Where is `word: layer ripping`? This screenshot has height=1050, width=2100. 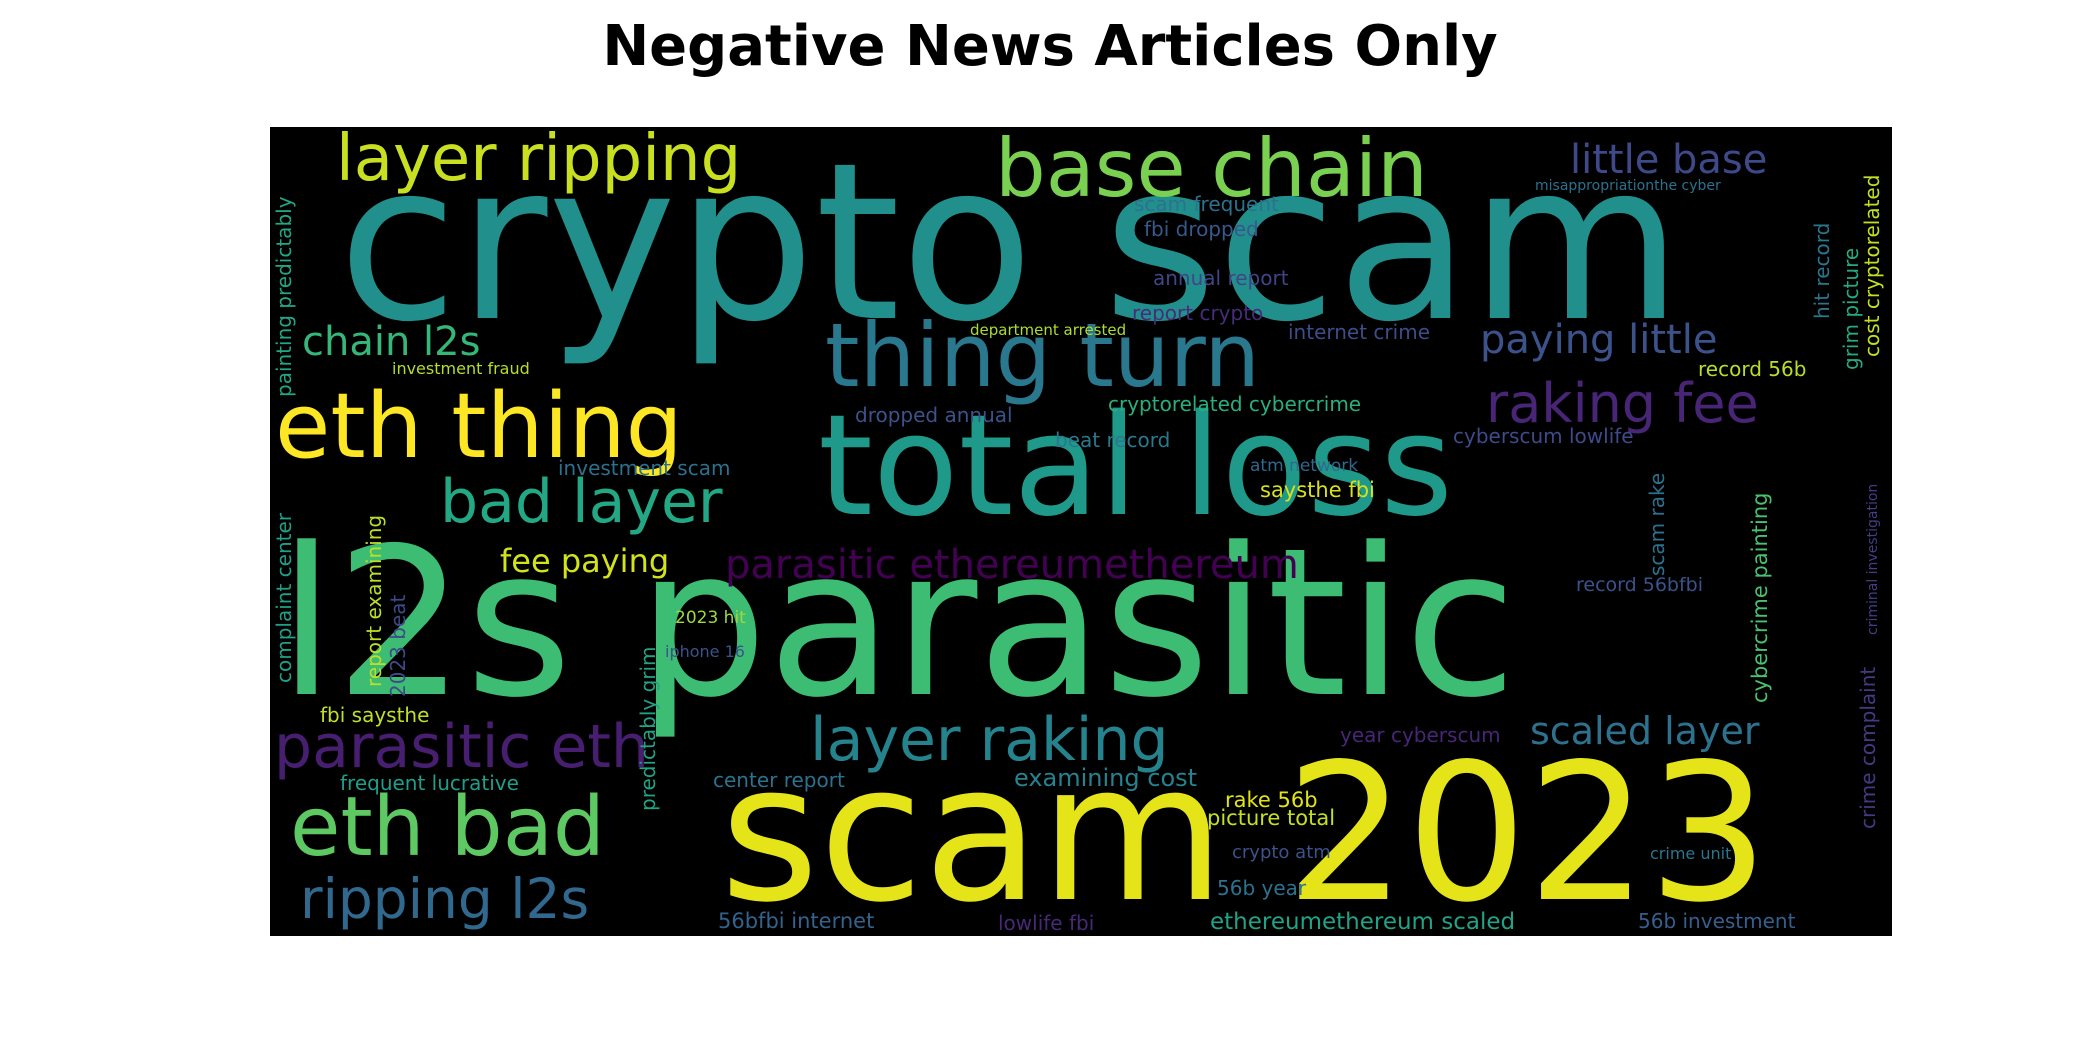
word: layer ripping is located at coordinates (539, 161).